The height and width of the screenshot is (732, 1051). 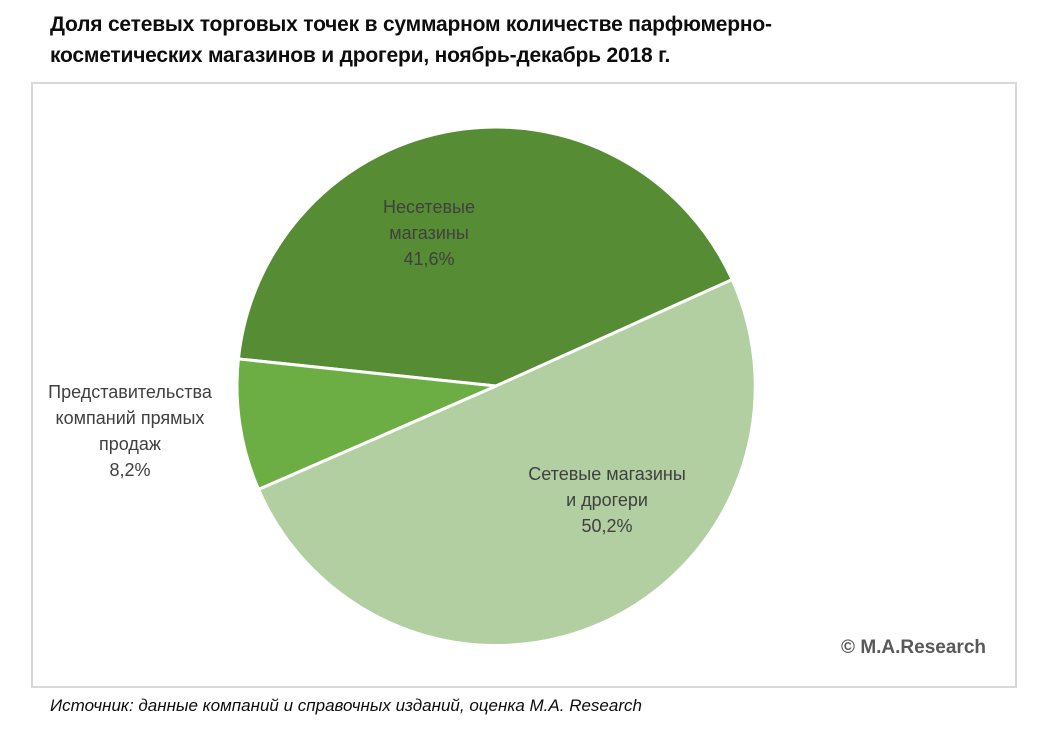 I want to click on watermark: © M.A.Research, so click(x=913, y=647).